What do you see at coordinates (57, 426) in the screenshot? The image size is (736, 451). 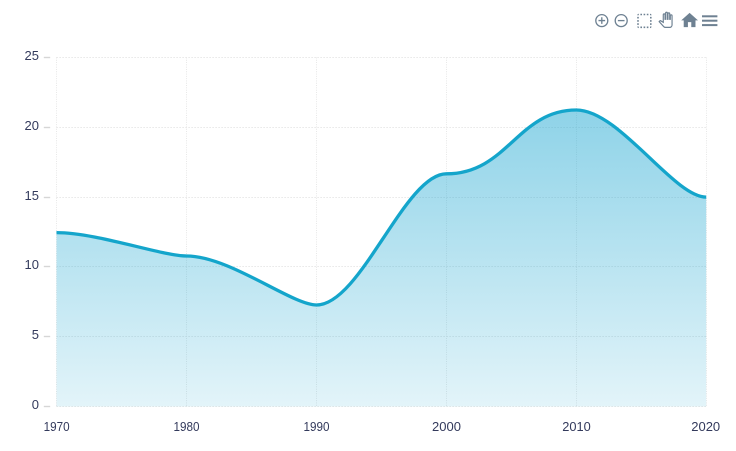 I see `svg-text: 1970` at bounding box center [57, 426].